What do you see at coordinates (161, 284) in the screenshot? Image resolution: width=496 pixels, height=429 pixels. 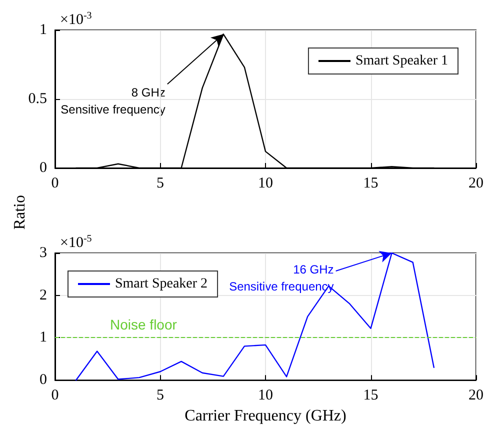 I see `legend-label: Smart Speaker 2` at bounding box center [161, 284].